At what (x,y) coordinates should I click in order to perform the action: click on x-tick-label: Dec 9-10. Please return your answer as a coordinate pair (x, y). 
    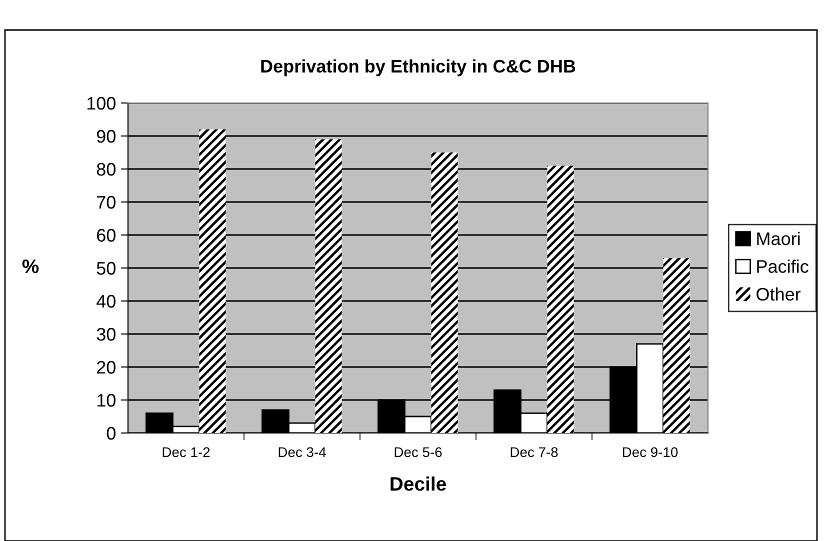
    Looking at the image, I should click on (650, 452).